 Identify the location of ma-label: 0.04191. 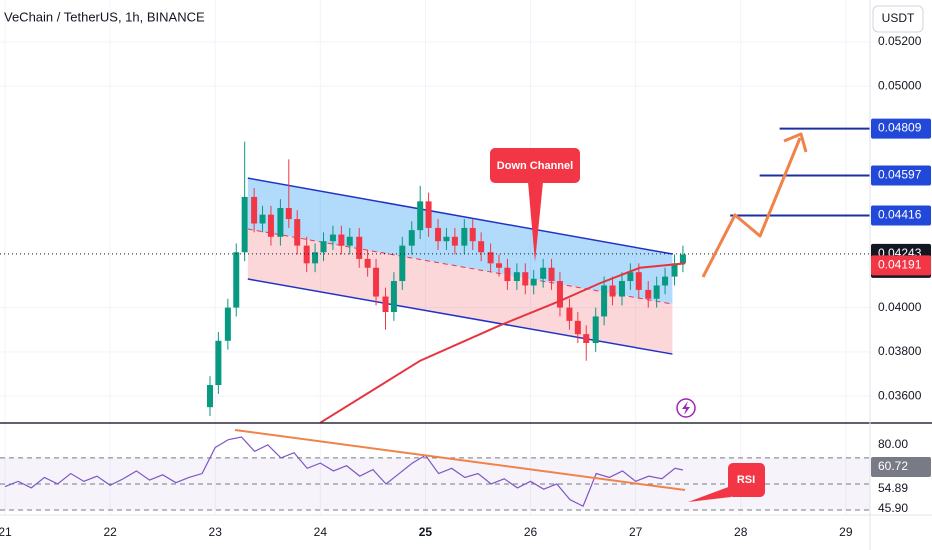
(900, 264).